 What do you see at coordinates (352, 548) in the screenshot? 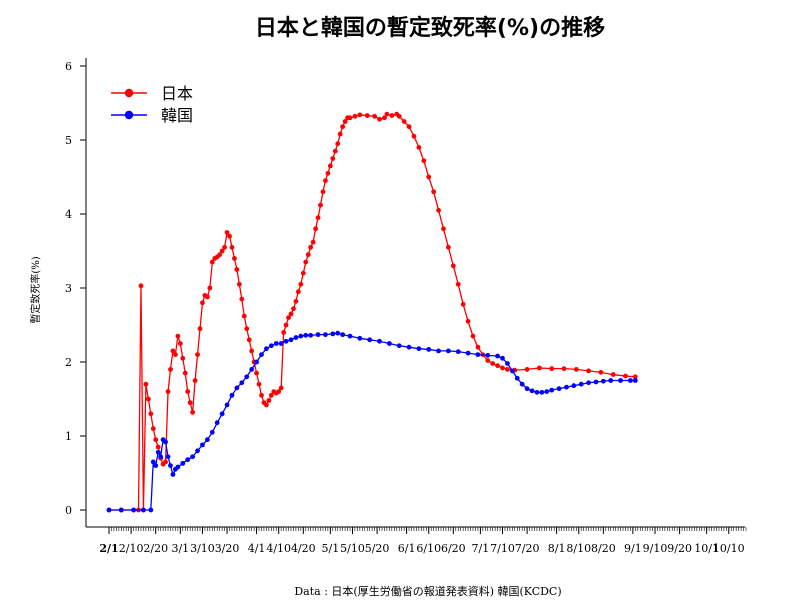
I see `x-tick-label: 5/10` at bounding box center [352, 548].